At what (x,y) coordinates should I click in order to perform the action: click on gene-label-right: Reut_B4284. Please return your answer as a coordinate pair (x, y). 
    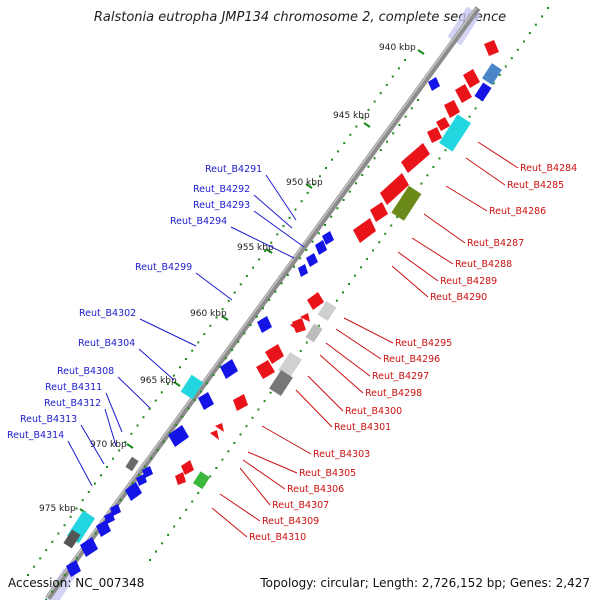
    Looking at the image, I should click on (548, 168).